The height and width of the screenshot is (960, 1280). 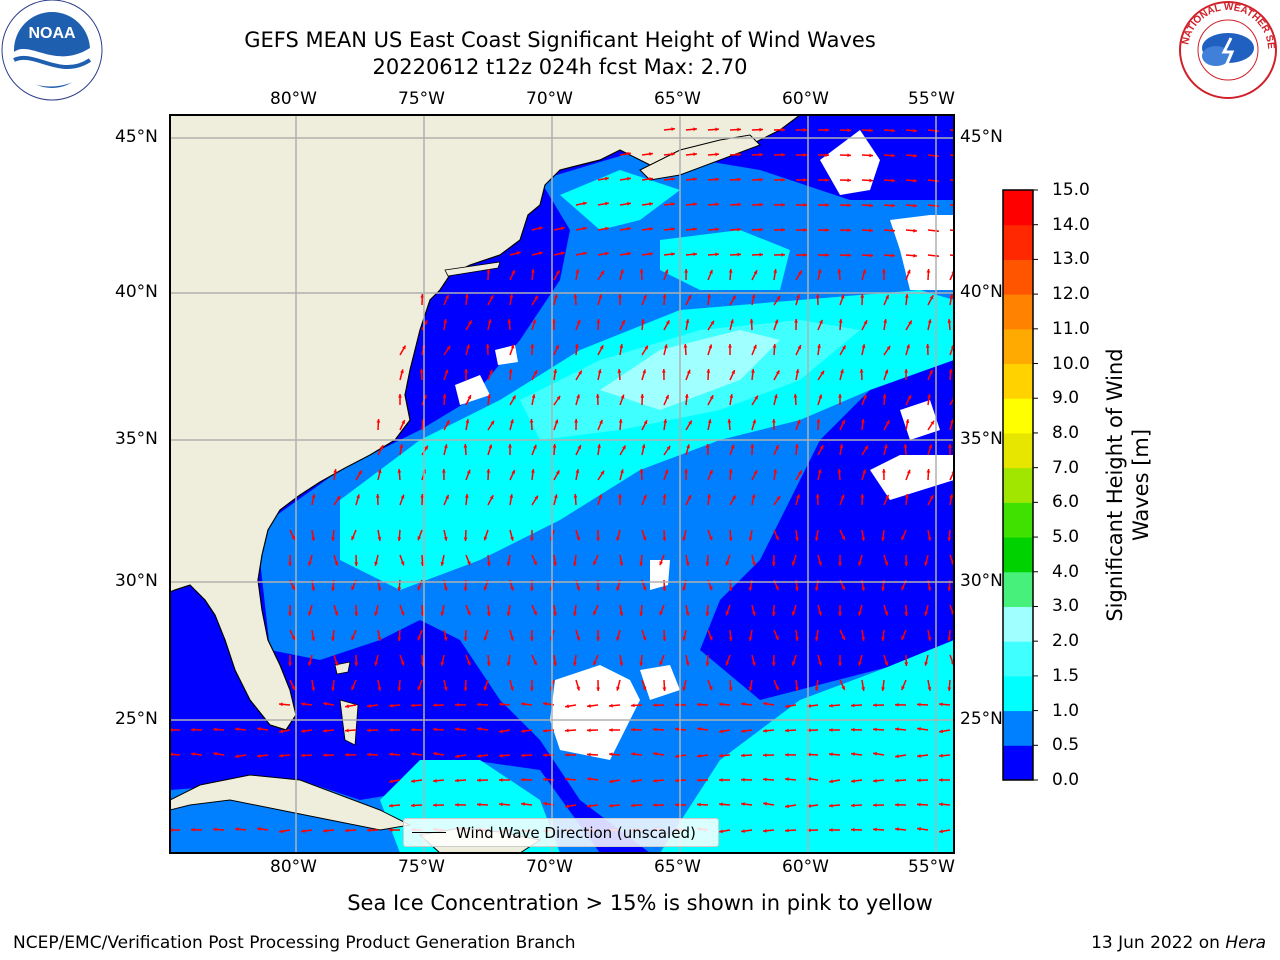 I want to click on wave-band-1.0-se, so click(x=807, y=746).